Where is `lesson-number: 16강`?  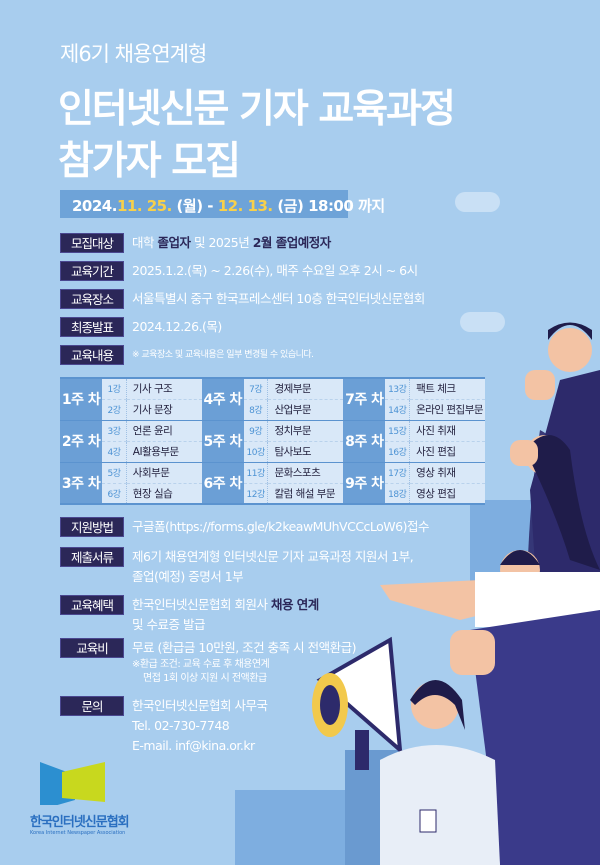
lesson-number: 16강 is located at coordinates (398, 452).